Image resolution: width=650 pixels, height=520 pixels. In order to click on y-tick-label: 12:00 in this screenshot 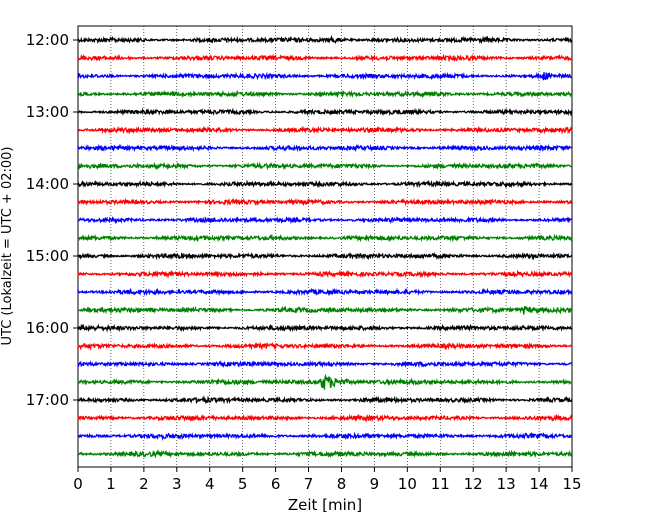, I will do `click(47, 40)`.